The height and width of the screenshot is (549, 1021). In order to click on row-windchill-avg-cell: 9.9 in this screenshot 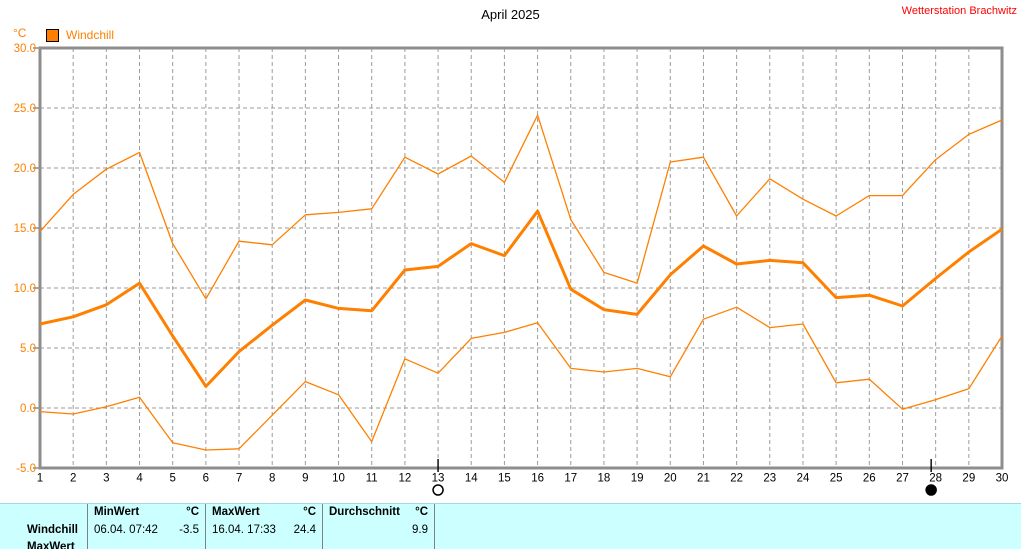, I will do `click(379, 530)`.